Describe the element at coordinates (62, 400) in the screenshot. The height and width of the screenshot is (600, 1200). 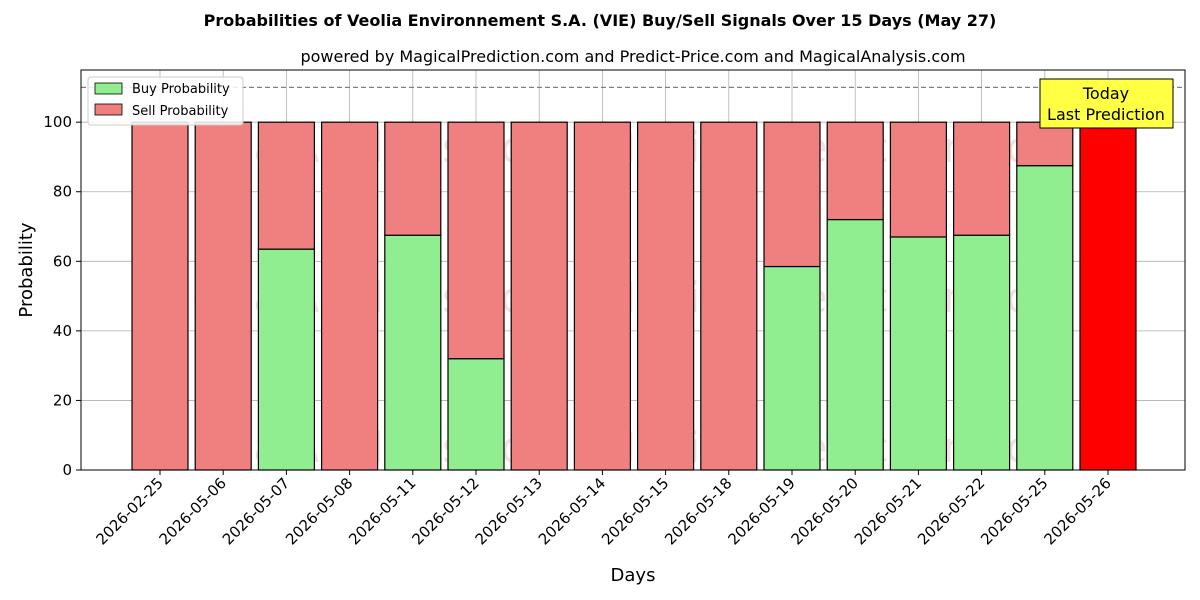
I see `y-tick-label: 20` at that location.